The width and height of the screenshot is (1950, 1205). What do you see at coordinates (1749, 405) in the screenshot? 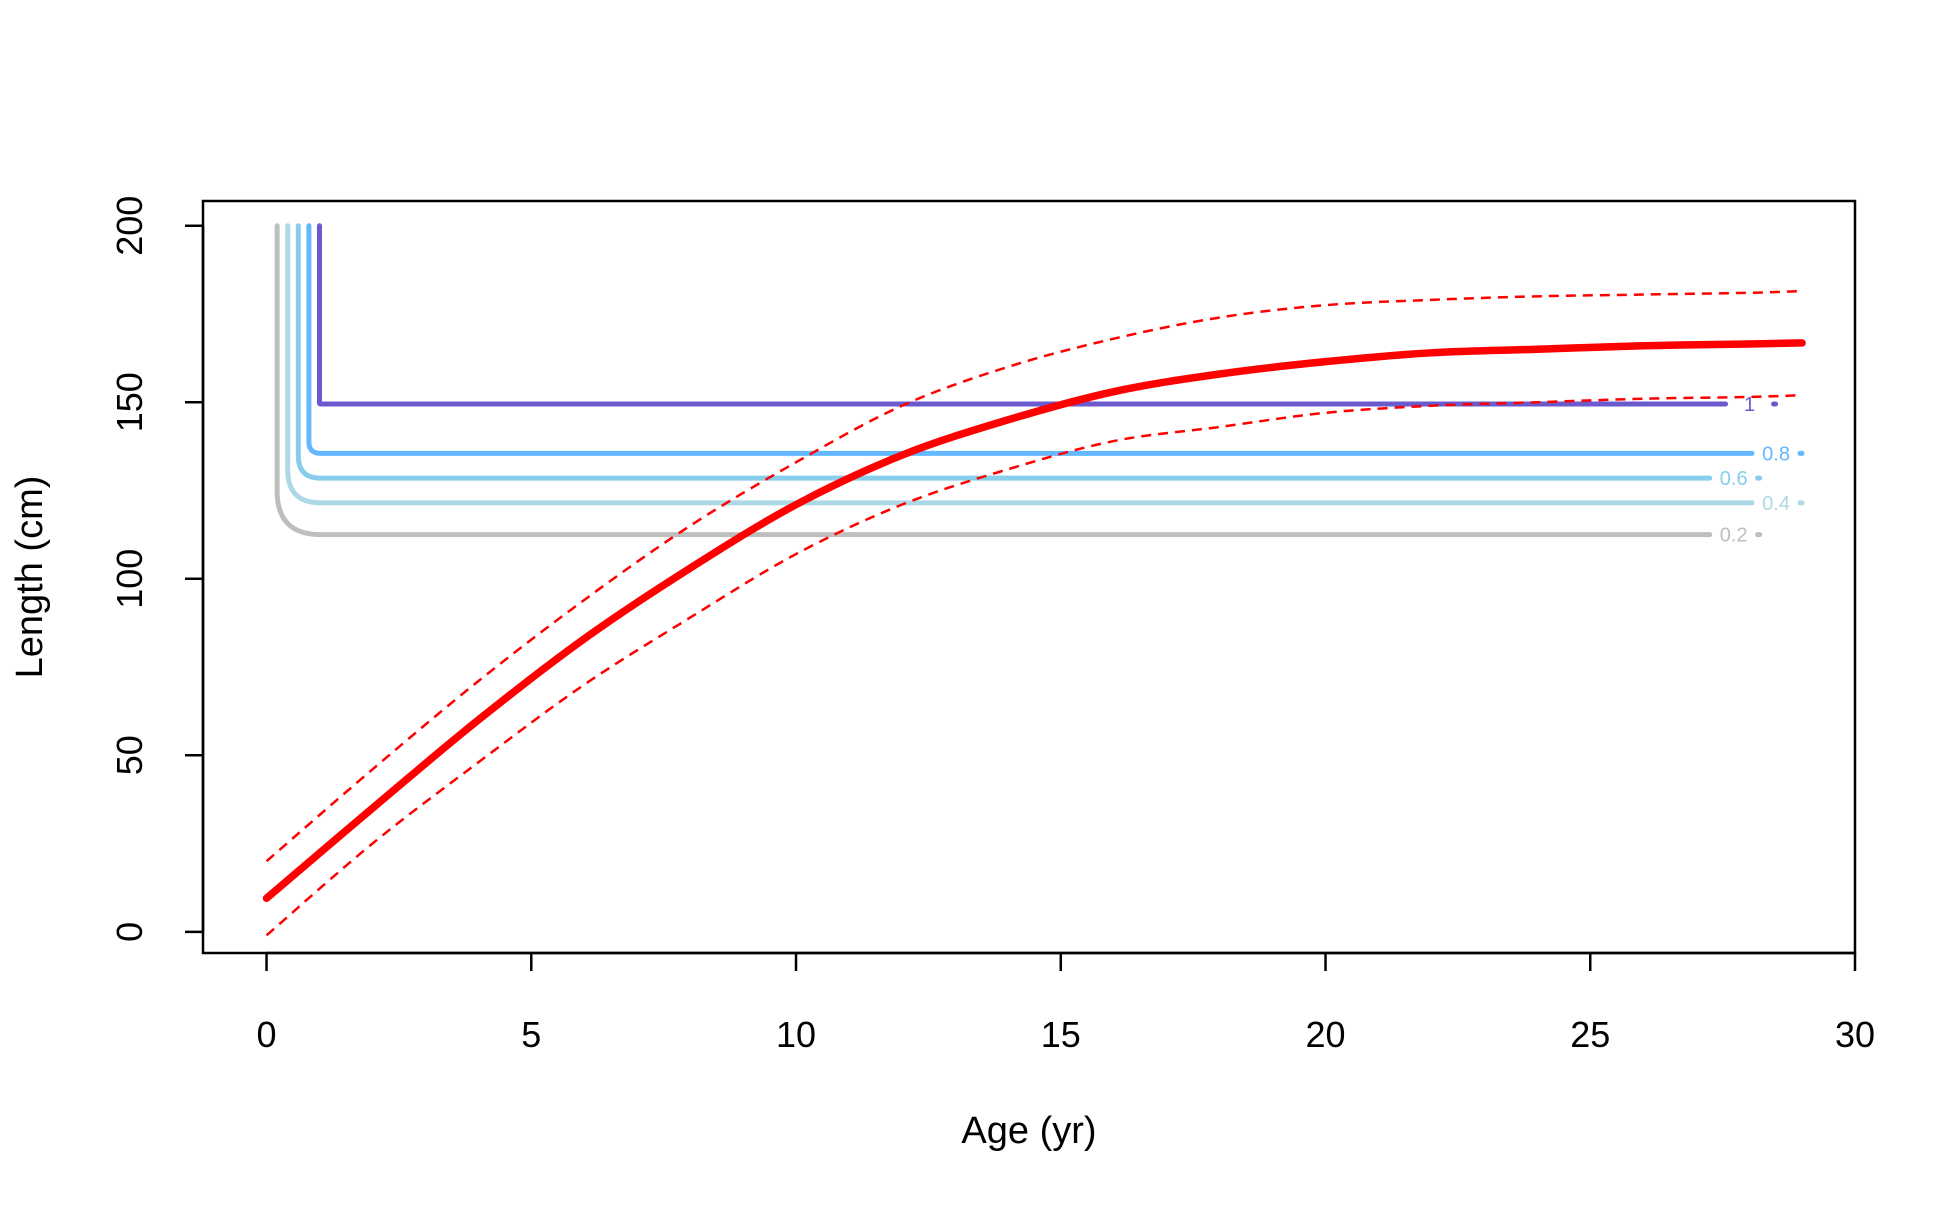
I see `contour-label: 1` at bounding box center [1749, 405].